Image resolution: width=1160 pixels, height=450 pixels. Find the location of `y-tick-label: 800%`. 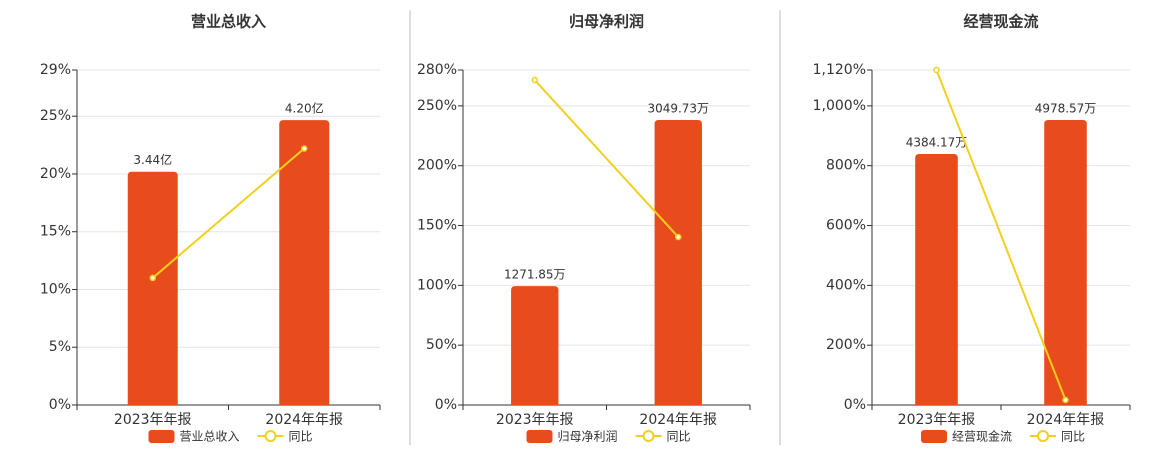

y-tick-label: 800% is located at coordinates (846, 166).